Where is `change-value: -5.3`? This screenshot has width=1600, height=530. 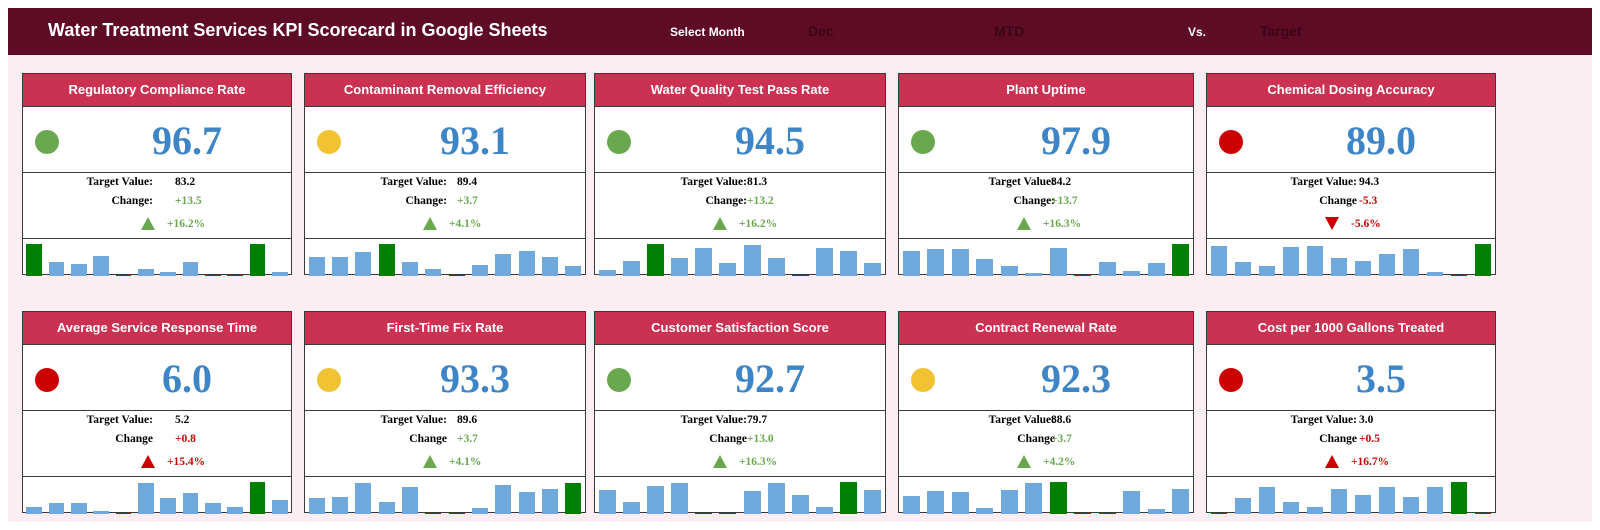 change-value: -5.3 is located at coordinates (1368, 201).